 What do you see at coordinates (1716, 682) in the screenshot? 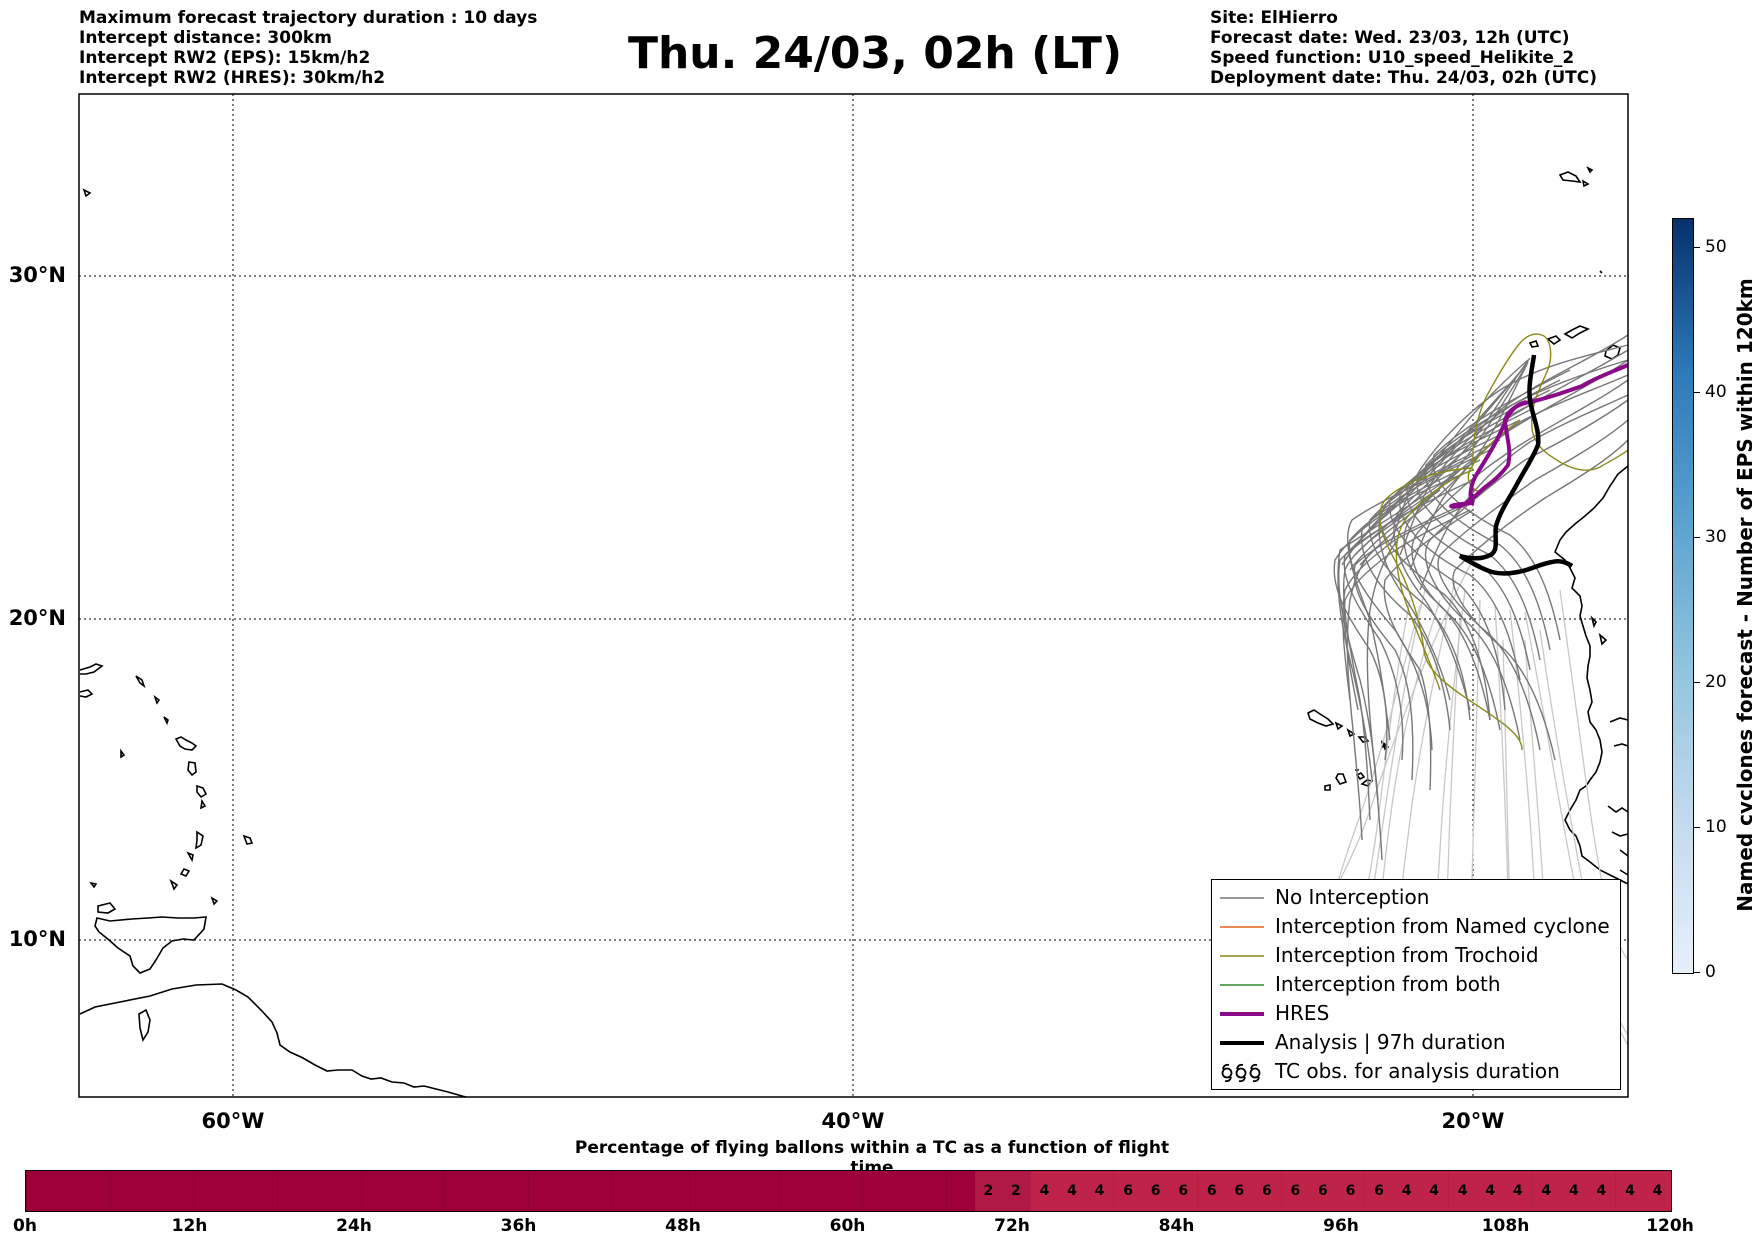
I see `colorbar-label-20: 20` at bounding box center [1716, 682].